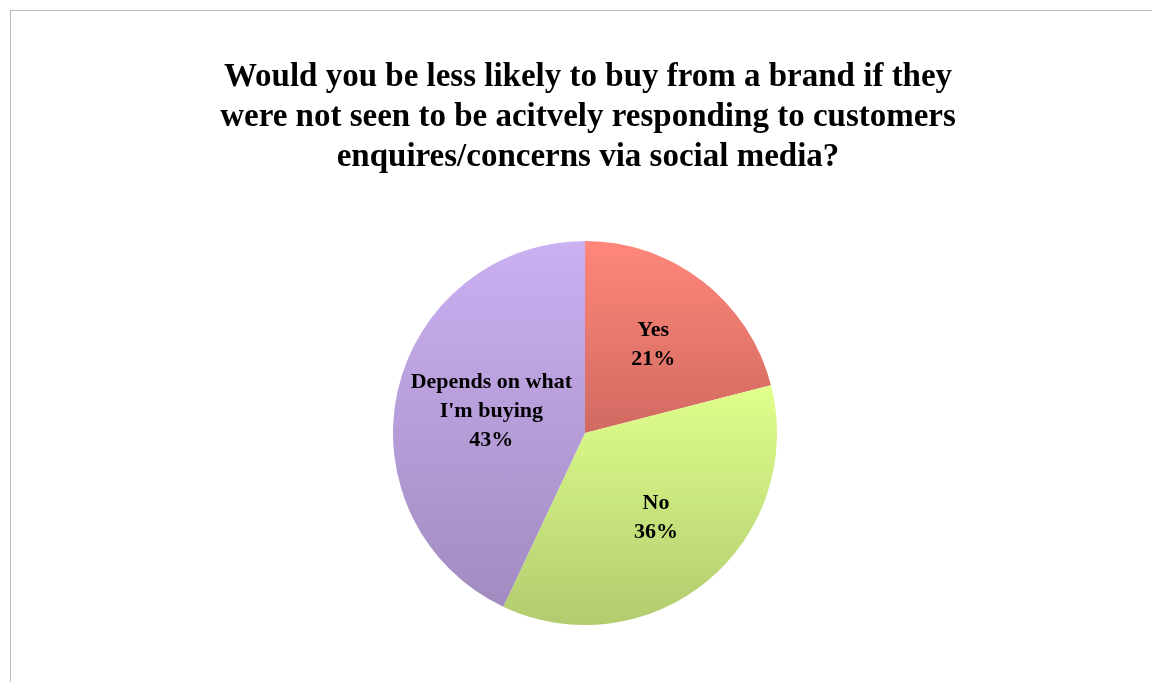 The width and height of the screenshot is (1152, 682). Describe the element at coordinates (588, 115) in the screenshot. I see `chart-title: Would you be less likely to buy from a brand if they were not seen to be acitvely responding to customers enquires/concerns via social media?` at that location.